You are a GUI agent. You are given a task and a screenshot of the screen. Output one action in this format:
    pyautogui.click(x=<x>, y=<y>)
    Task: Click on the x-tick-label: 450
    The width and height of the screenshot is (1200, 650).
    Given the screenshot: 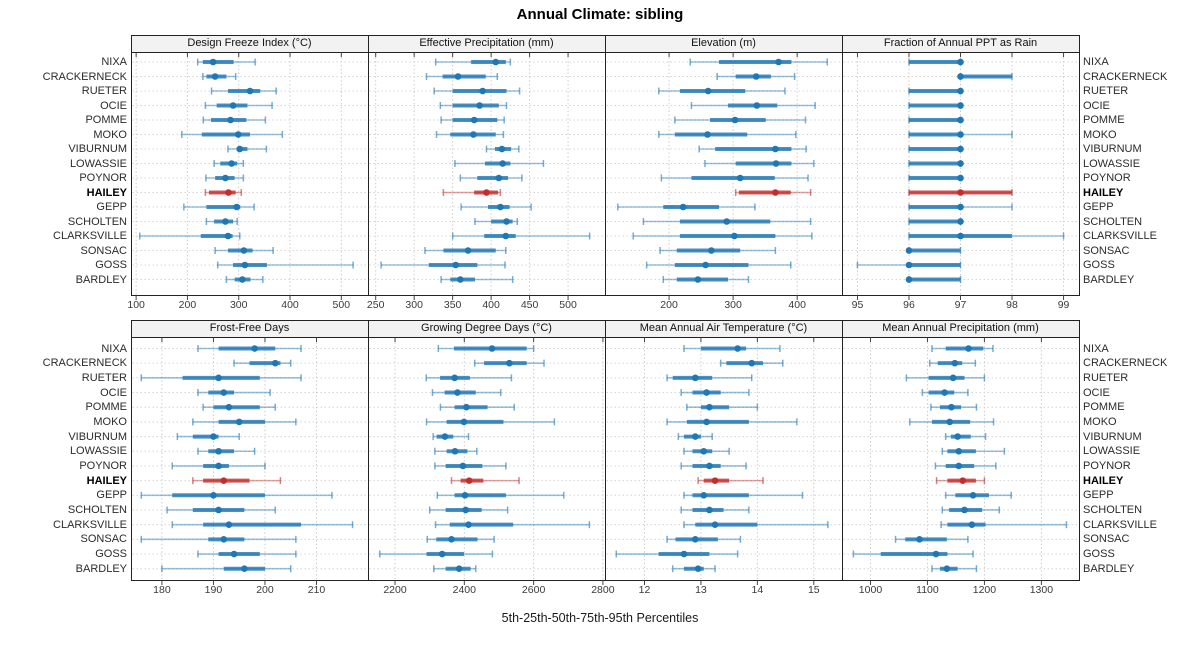 What is the action you would take?
    pyautogui.click(x=529, y=305)
    